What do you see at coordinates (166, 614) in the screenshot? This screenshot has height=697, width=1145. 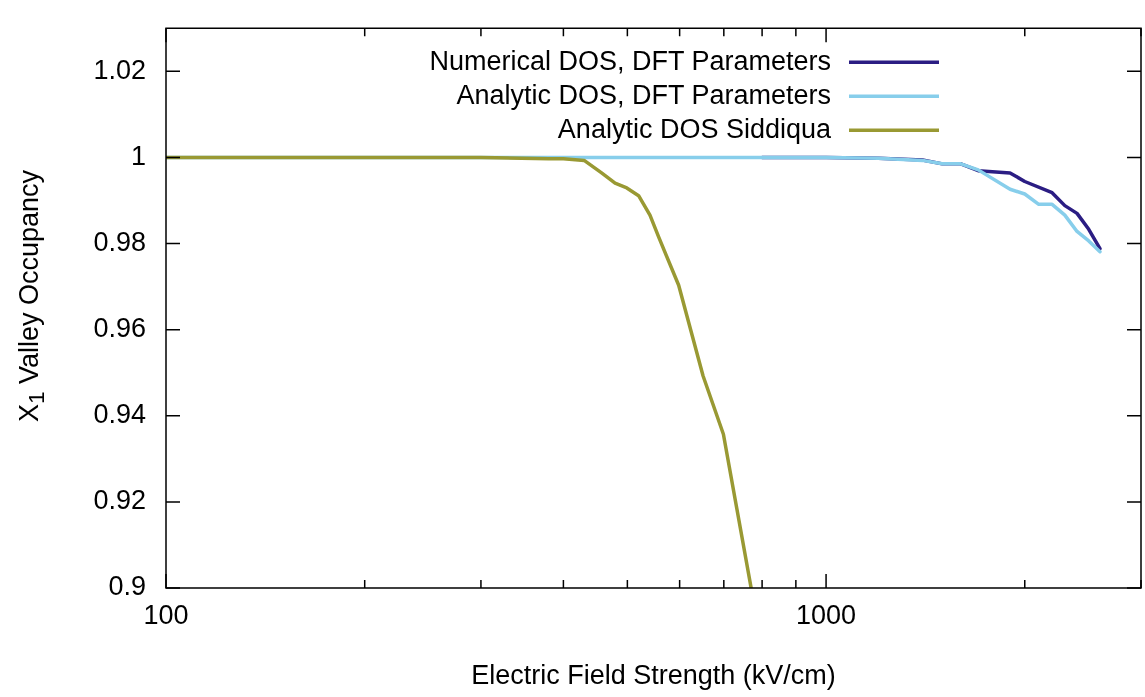 I see `x-tick-label: 100` at bounding box center [166, 614].